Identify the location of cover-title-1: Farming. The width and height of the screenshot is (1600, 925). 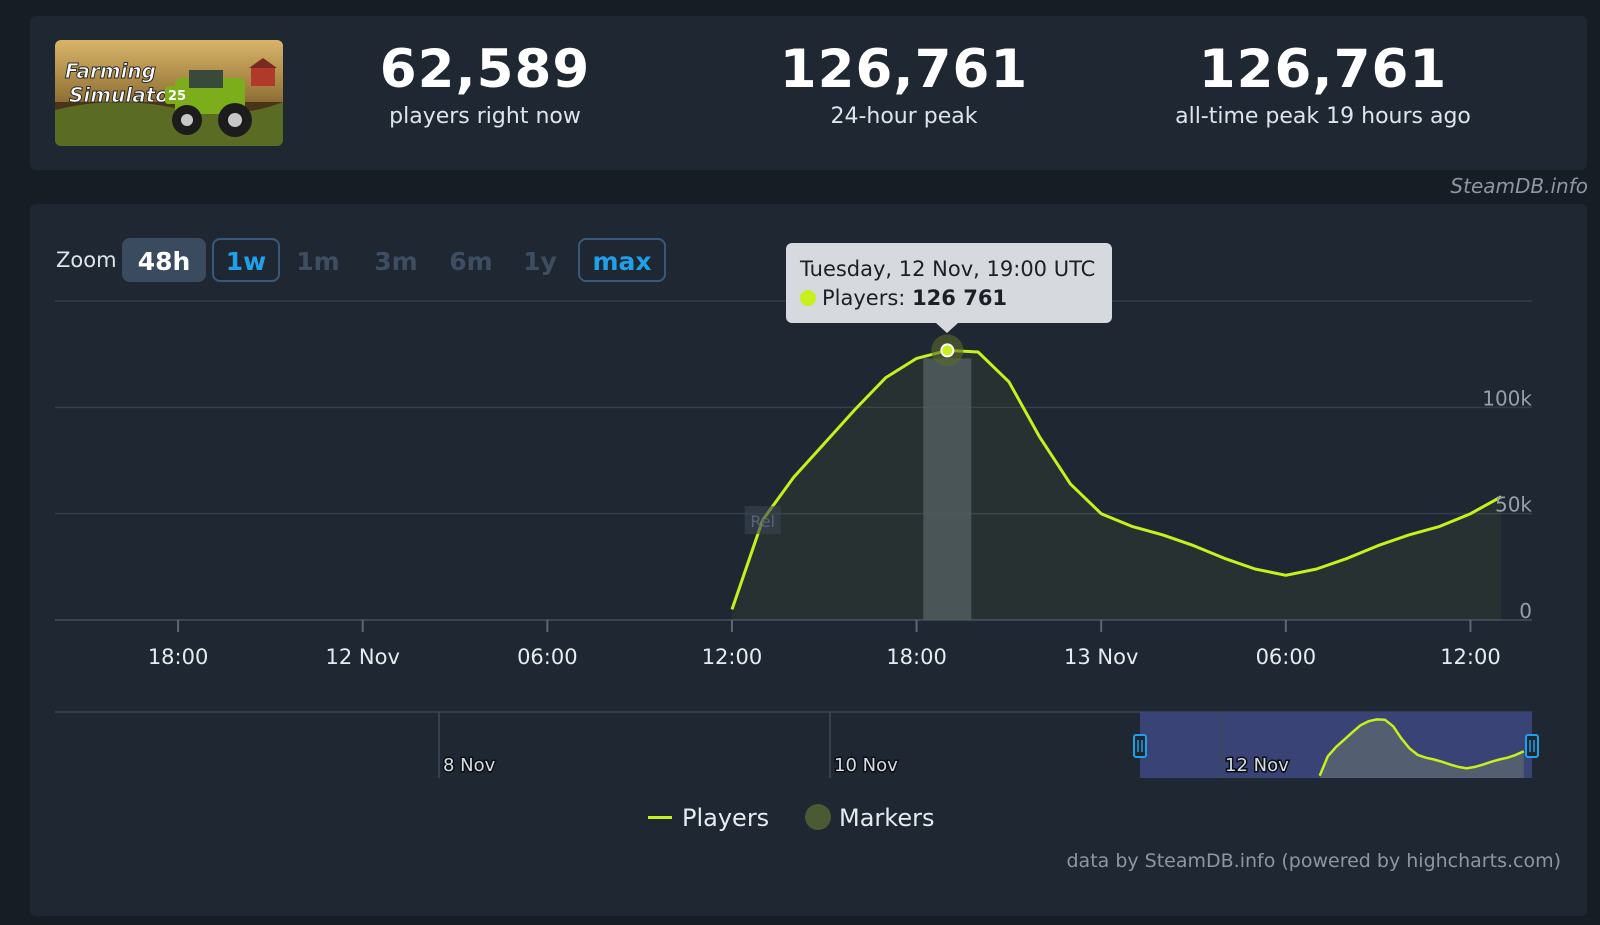
(110, 71).